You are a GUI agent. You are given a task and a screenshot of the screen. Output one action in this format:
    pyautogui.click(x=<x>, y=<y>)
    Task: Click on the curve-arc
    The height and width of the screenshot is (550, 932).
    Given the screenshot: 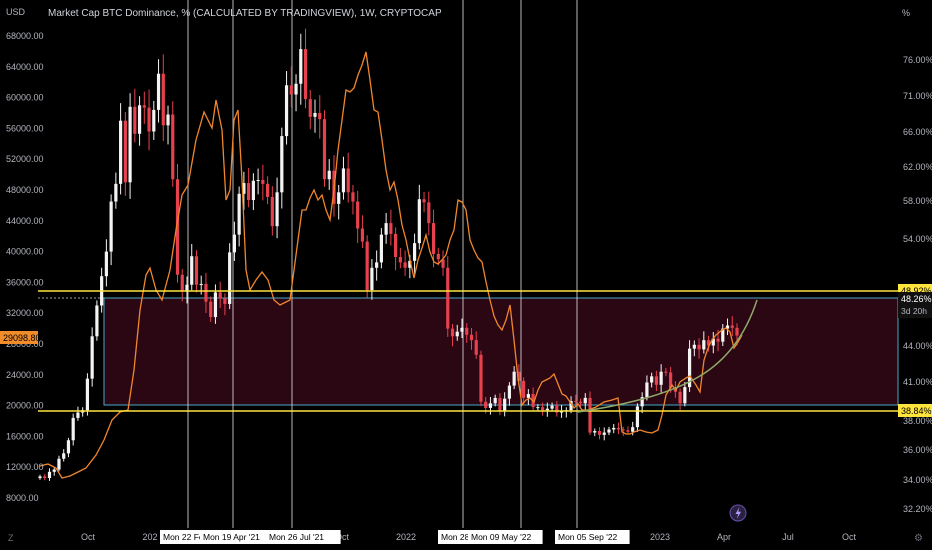 What is the action you would take?
    pyautogui.click(x=667, y=356)
    